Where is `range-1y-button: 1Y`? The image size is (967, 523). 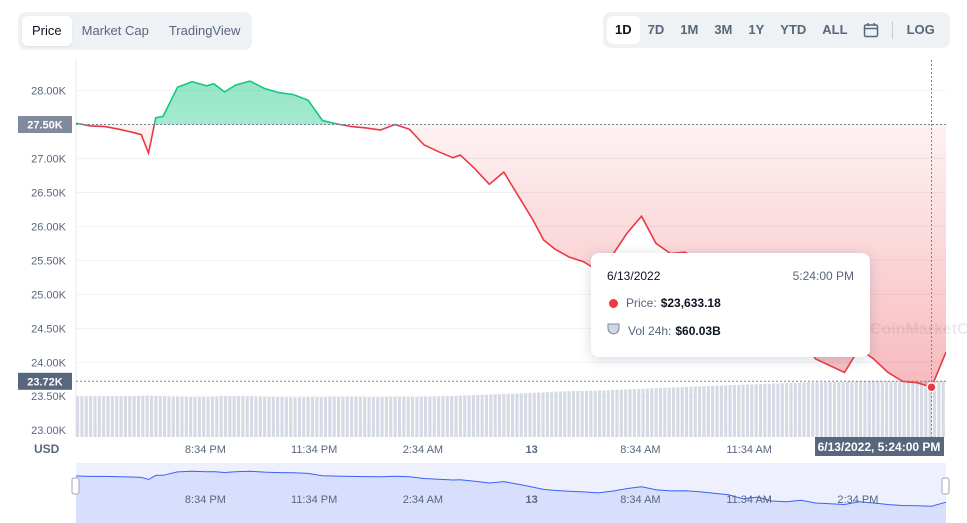 range-1y-button: 1Y is located at coordinates (756, 29).